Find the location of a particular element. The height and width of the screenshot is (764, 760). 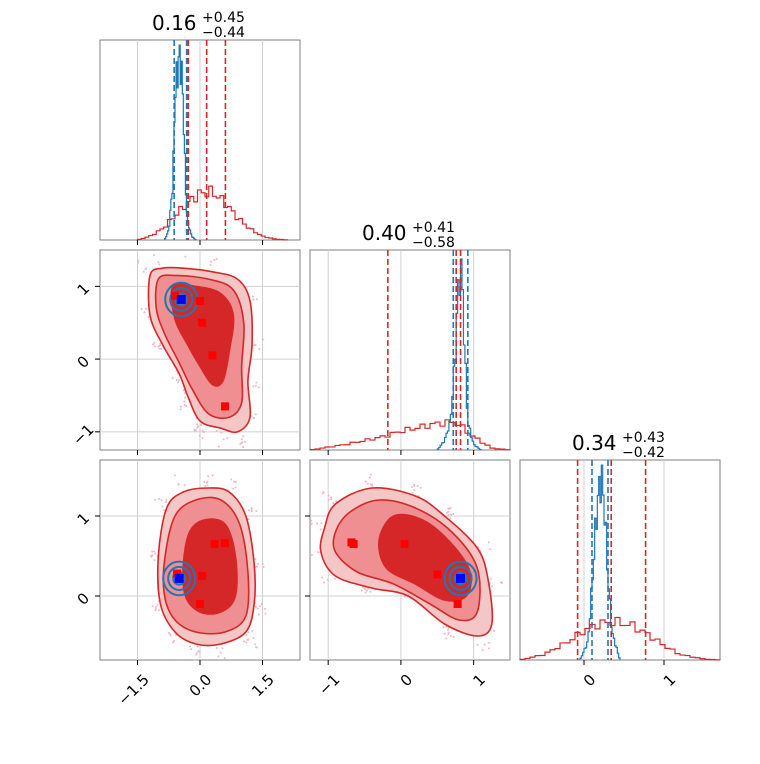

x-tick-label: 0.0 is located at coordinates (201, 686).